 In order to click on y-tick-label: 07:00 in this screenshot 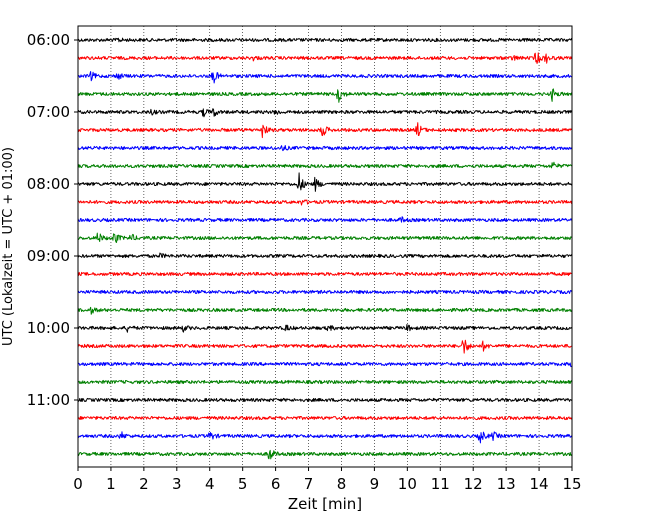, I will do `click(48, 112)`.